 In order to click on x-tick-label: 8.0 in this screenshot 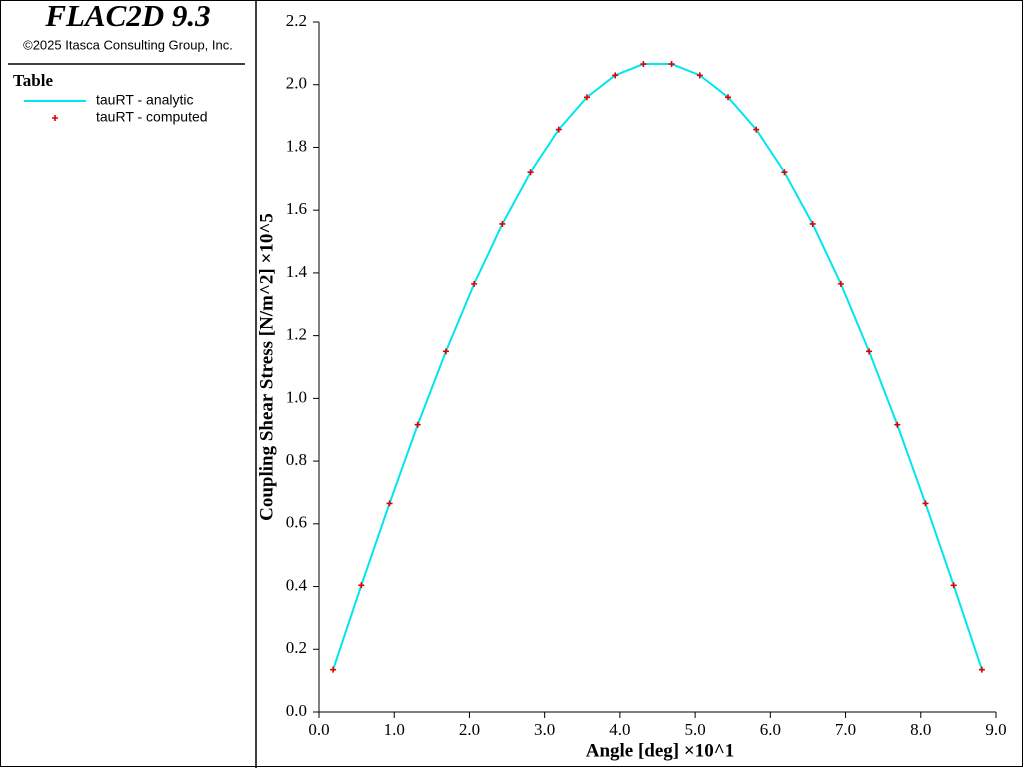, I will do `click(920, 729)`.